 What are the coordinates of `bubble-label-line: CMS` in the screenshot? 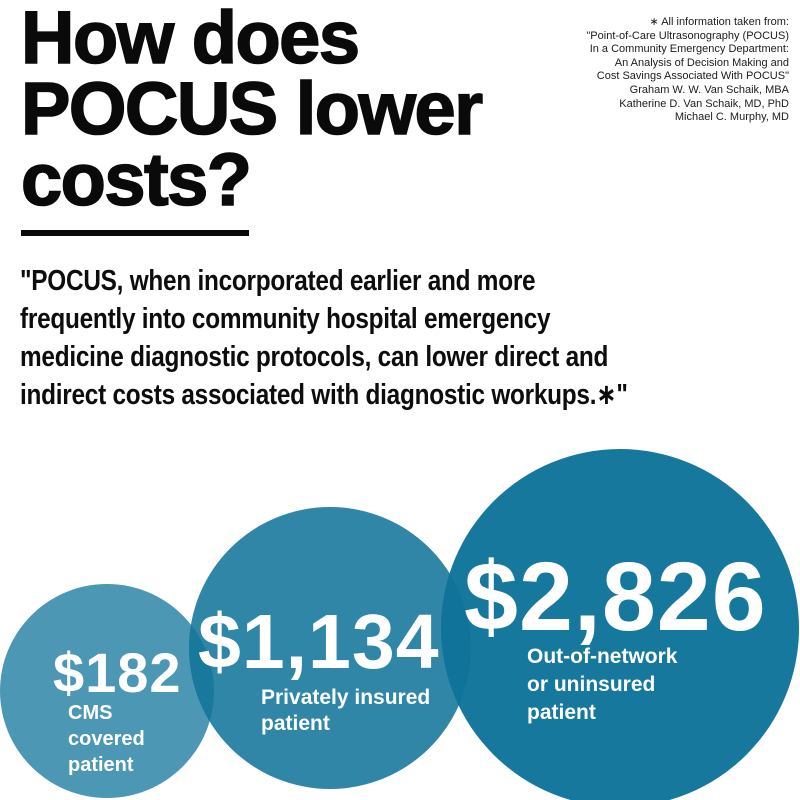 It's located at (90, 713).